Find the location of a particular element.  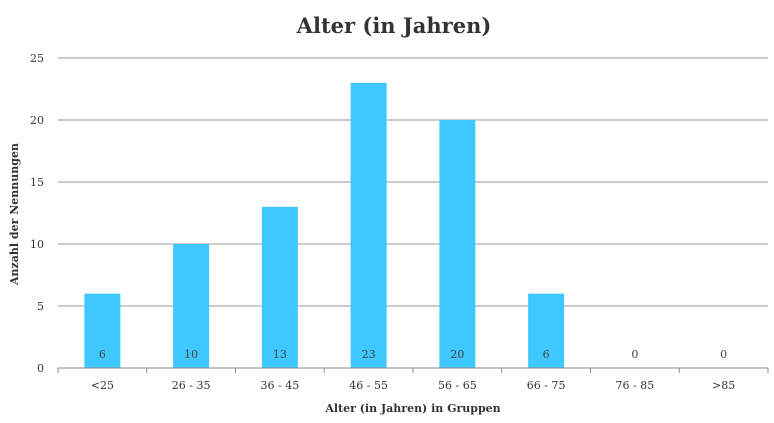

x-tick-label: 66 - 75 is located at coordinates (546, 385).